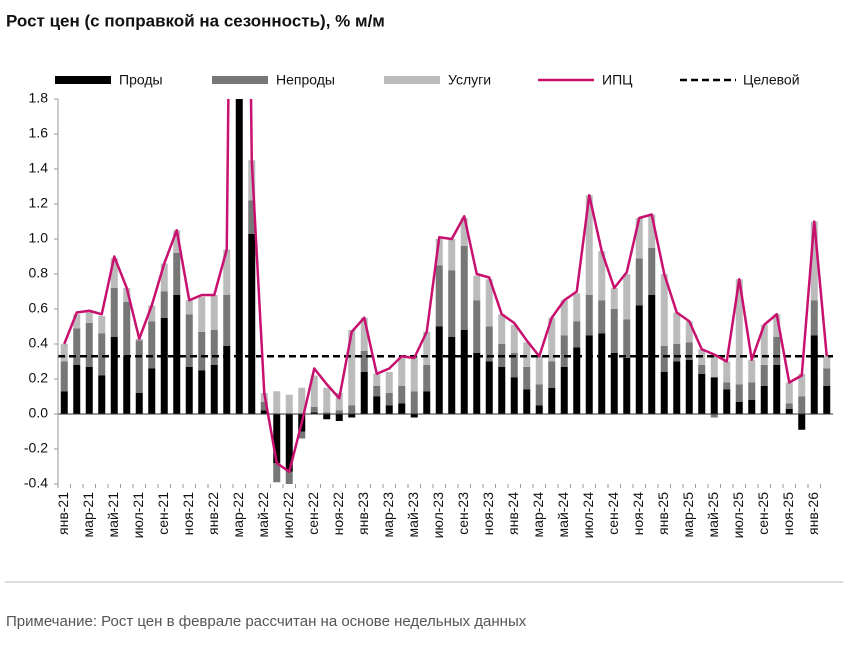  What do you see at coordinates (238, 515) in the screenshot?
I see `x-tick-label: мар-22` at bounding box center [238, 515].